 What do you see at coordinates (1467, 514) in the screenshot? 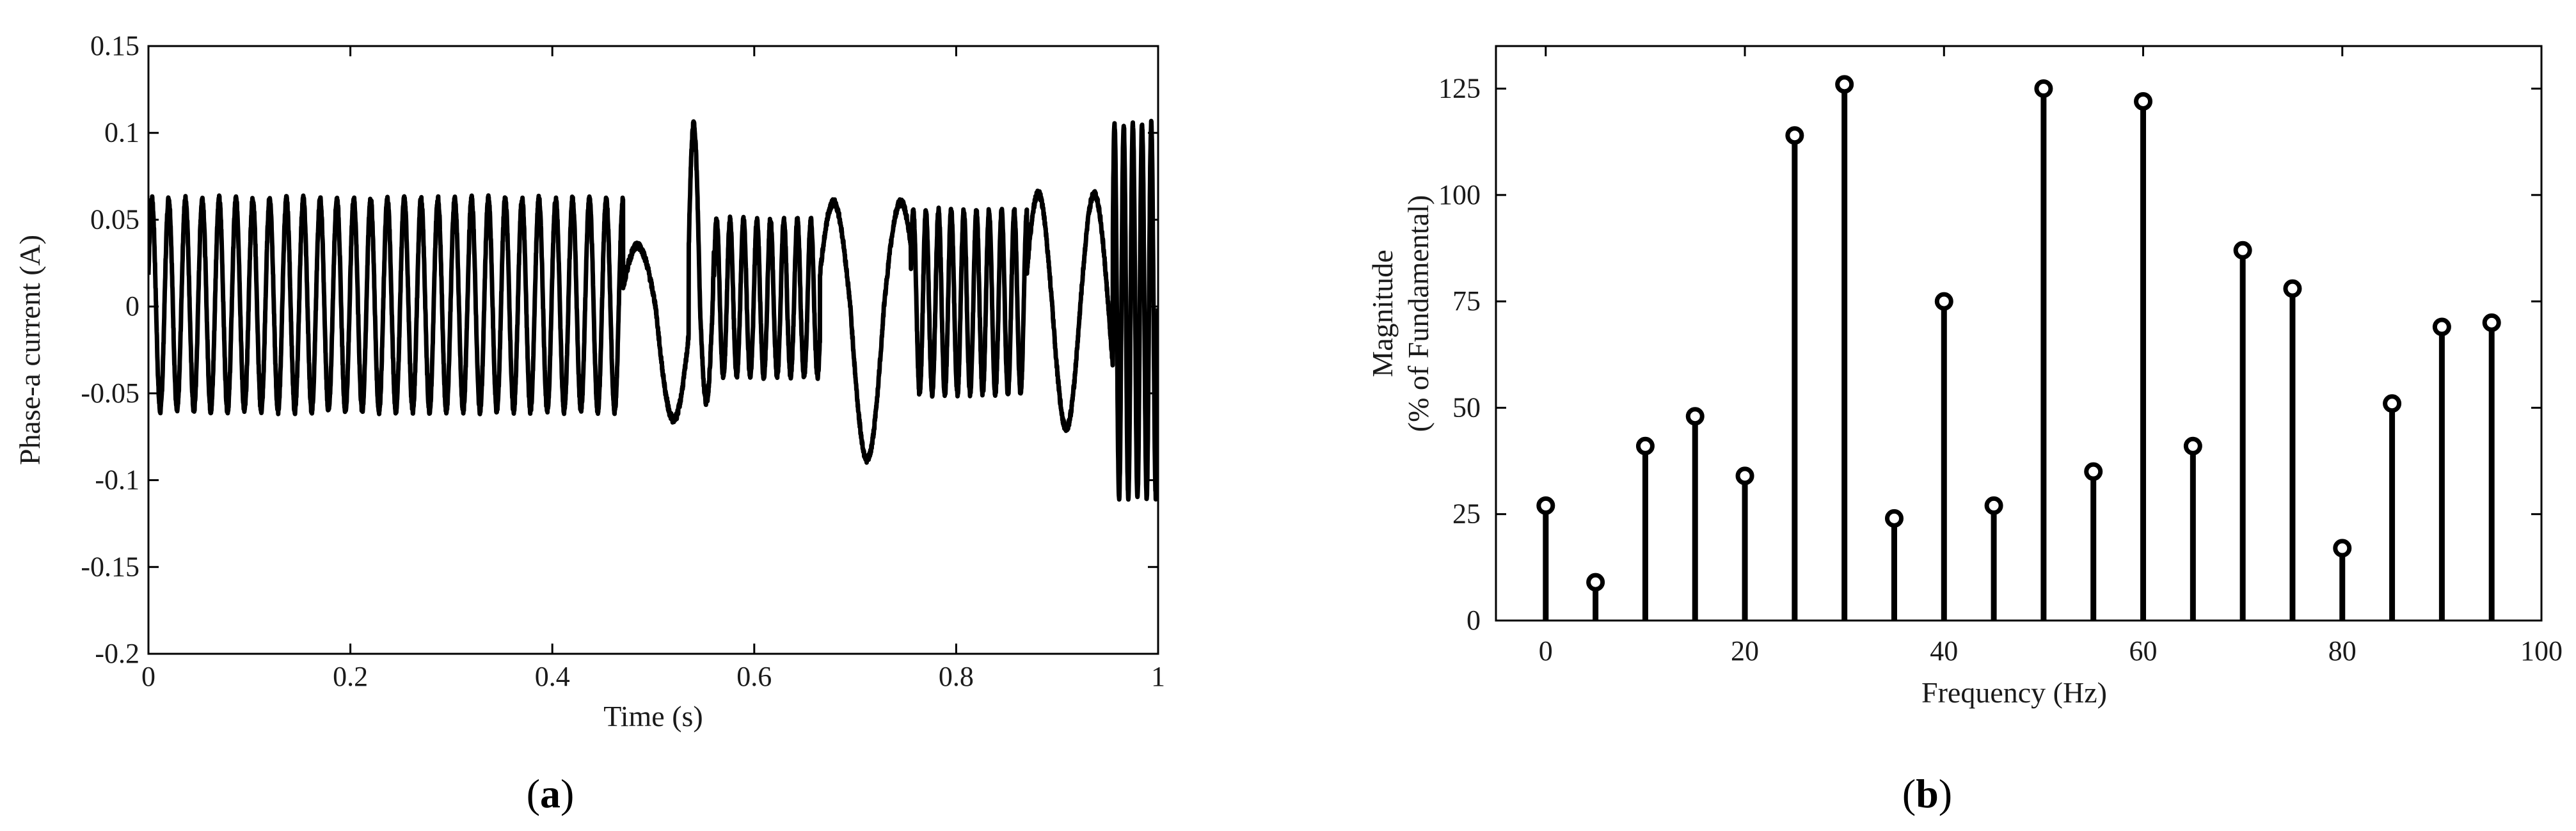
I see `y-tick-label: 25` at bounding box center [1467, 514].